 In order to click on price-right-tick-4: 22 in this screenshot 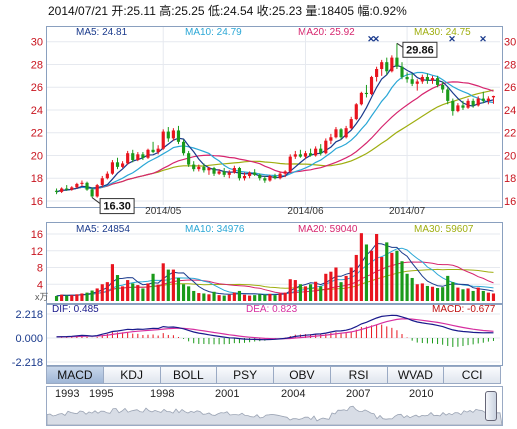, I will do `click(510, 134)`.